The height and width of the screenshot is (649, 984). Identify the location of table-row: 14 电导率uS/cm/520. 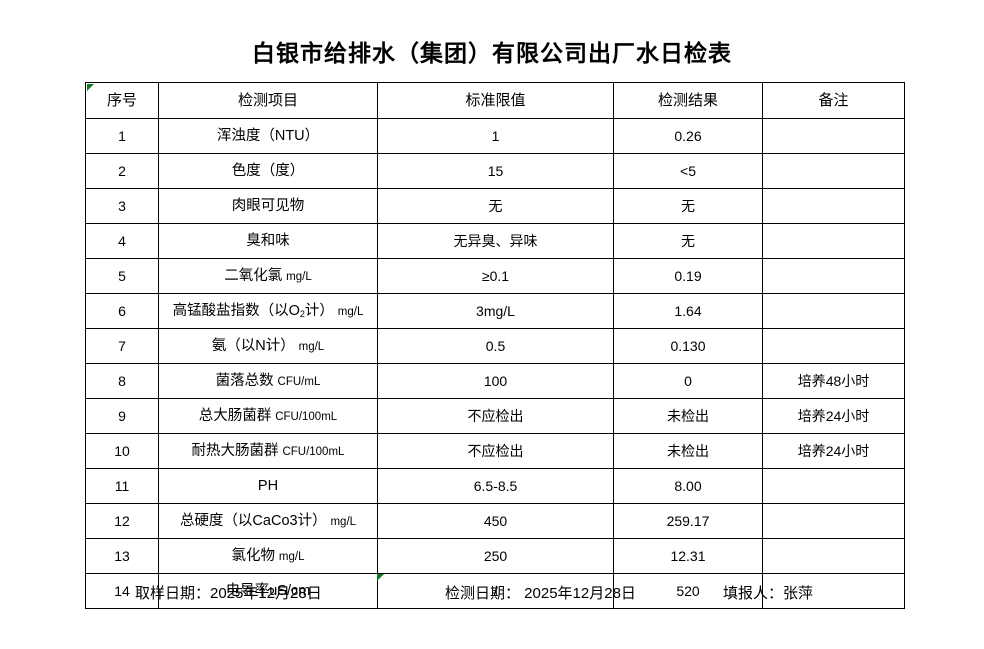
(495, 591).